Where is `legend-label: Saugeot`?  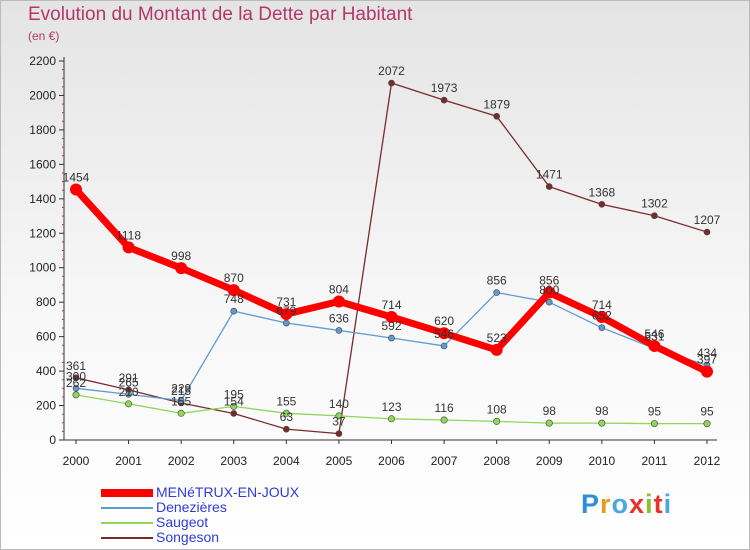 legend-label: Saugeot is located at coordinates (182, 522).